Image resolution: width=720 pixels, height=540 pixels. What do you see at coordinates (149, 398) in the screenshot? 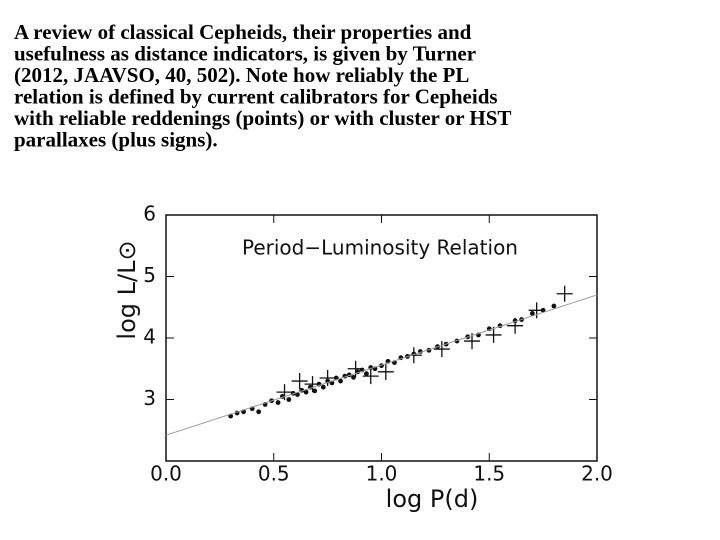
I see `y-tick-label: 3` at bounding box center [149, 398].